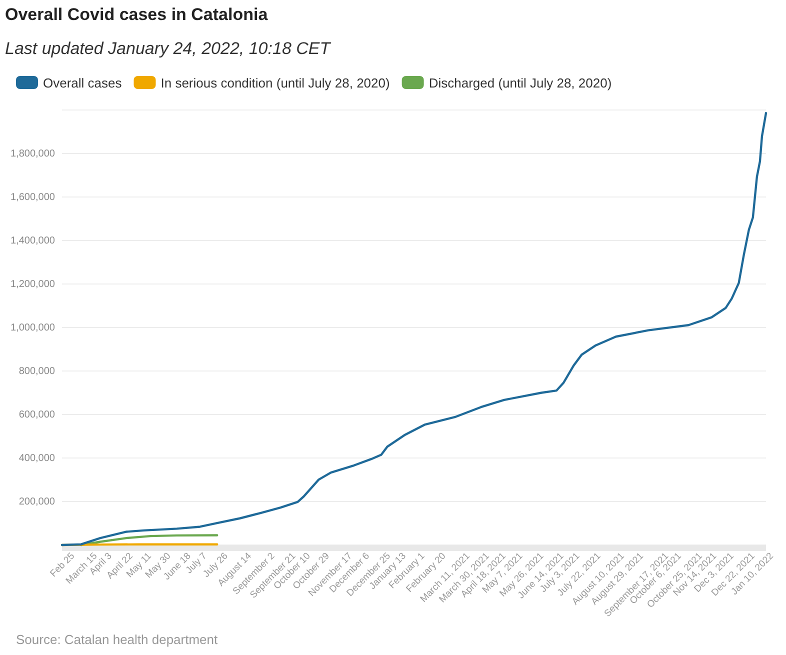 This screenshot has width=786, height=655. I want to click on legend-label: Discharged (until July 28, 2020), so click(520, 83).